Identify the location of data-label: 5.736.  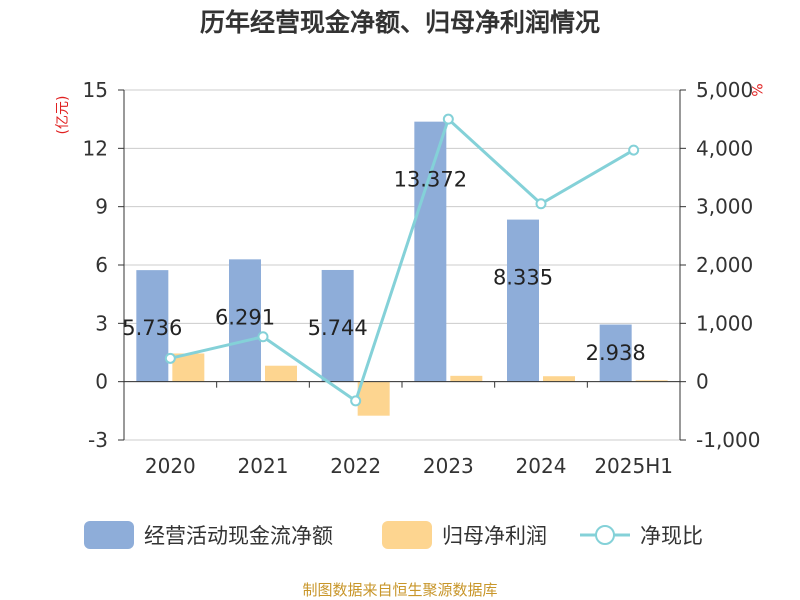
(152, 328).